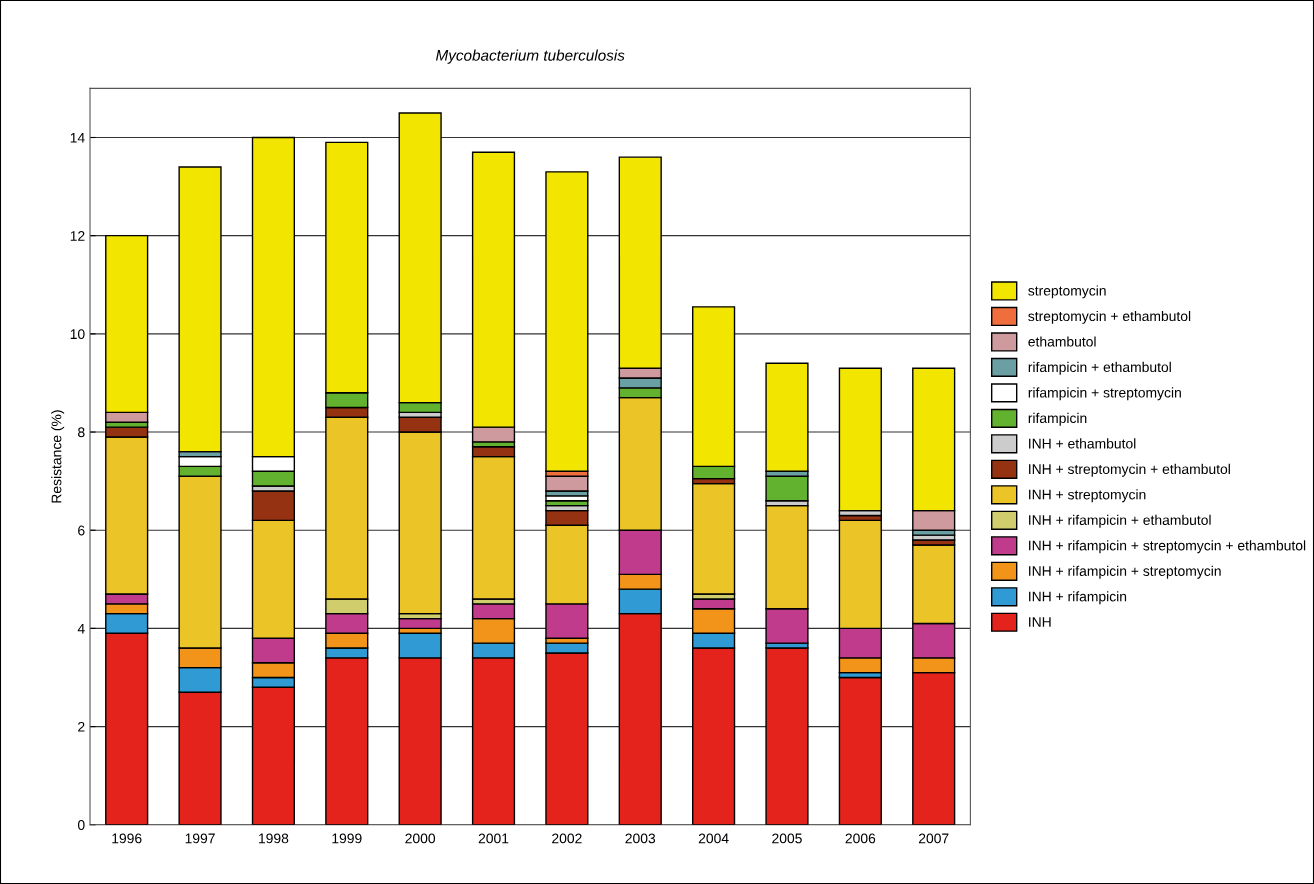  I want to click on x-tick-label: 2001, so click(493, 838).